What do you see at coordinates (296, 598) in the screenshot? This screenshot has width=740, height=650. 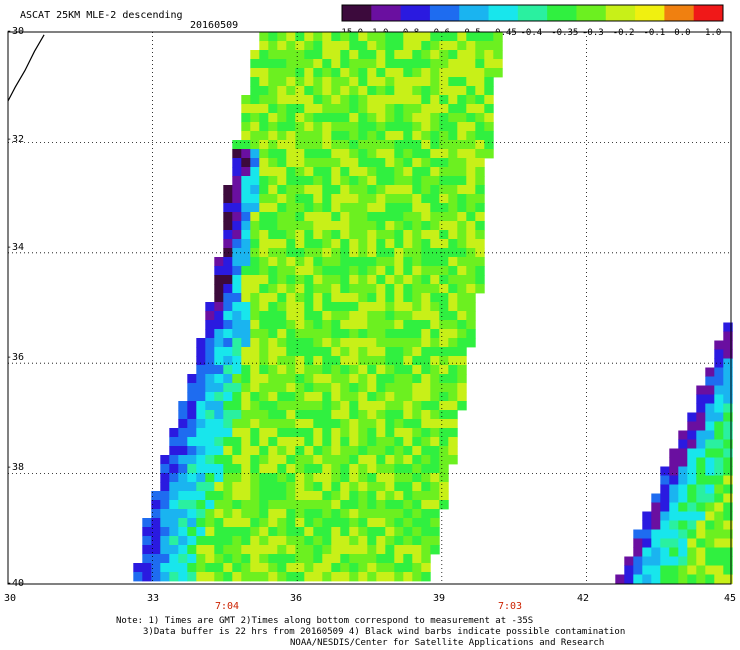 I see `lon-label: 36` at bounding box center [296, 598].